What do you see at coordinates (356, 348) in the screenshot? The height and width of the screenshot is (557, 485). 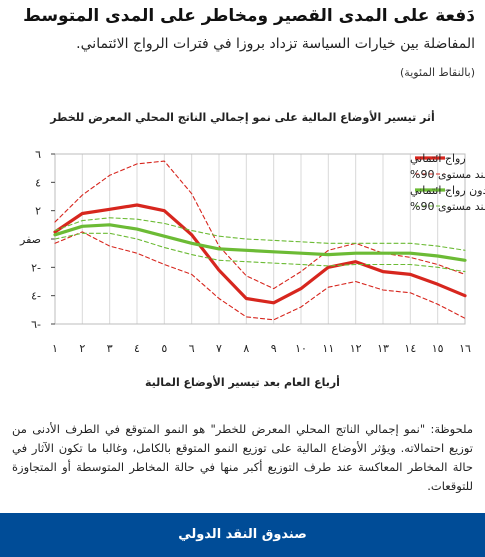 I see `x-tick-label-12: ١٢` at bounding box center [356, 348].